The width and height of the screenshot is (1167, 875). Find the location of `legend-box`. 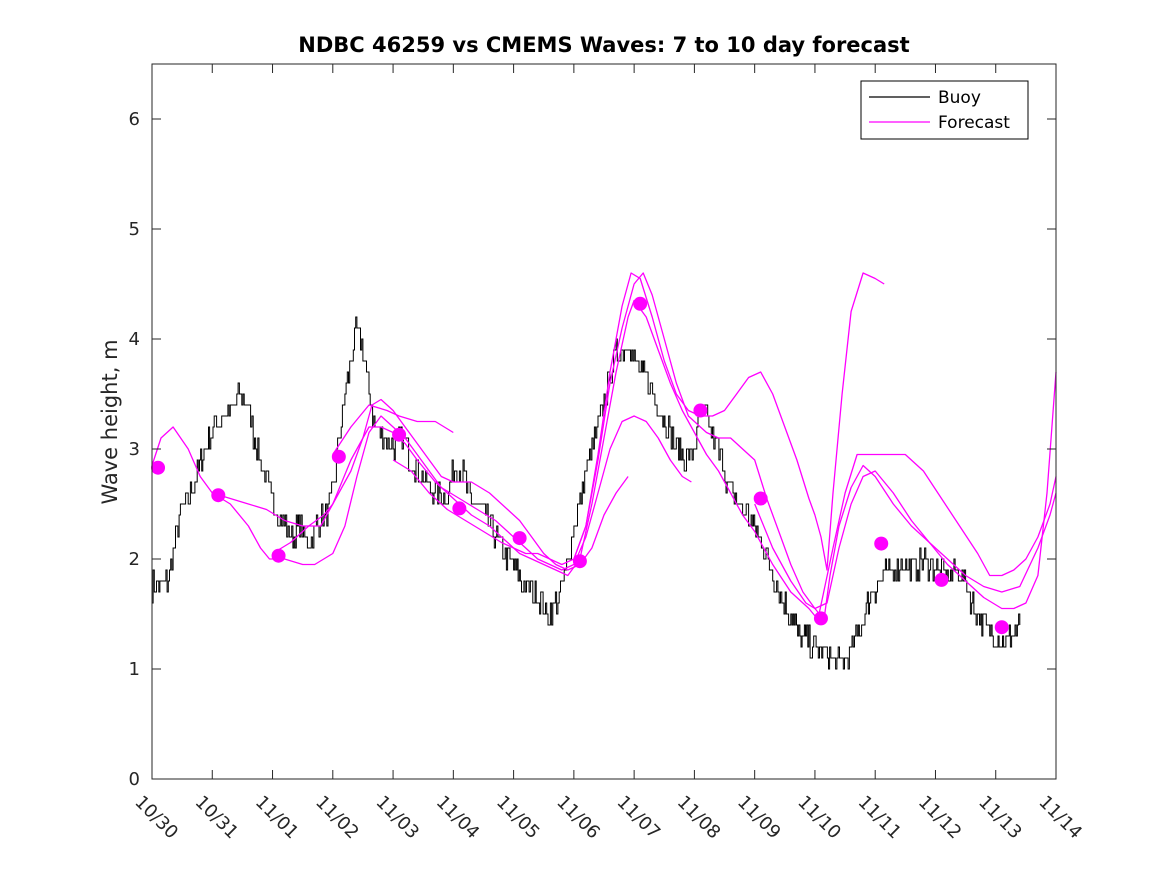

legend-box is located at coordinates (944, 110).